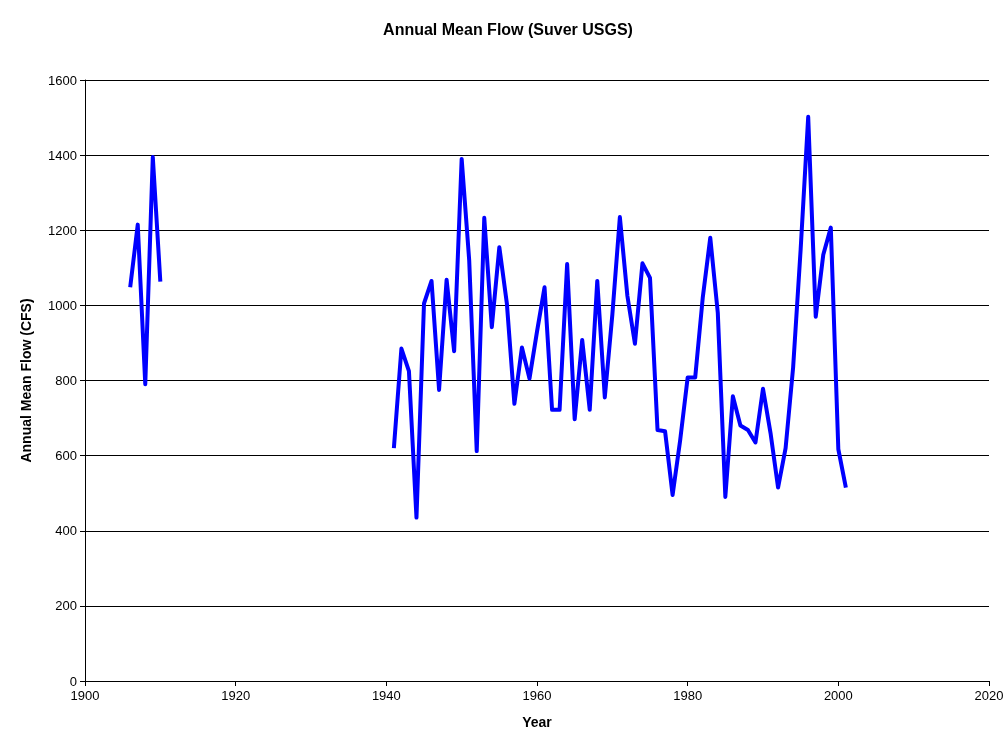  What do you see at coordinates (66, 606) in the screenshot?
I see `y-tick-label: 200` at bounding box center [66, 606].